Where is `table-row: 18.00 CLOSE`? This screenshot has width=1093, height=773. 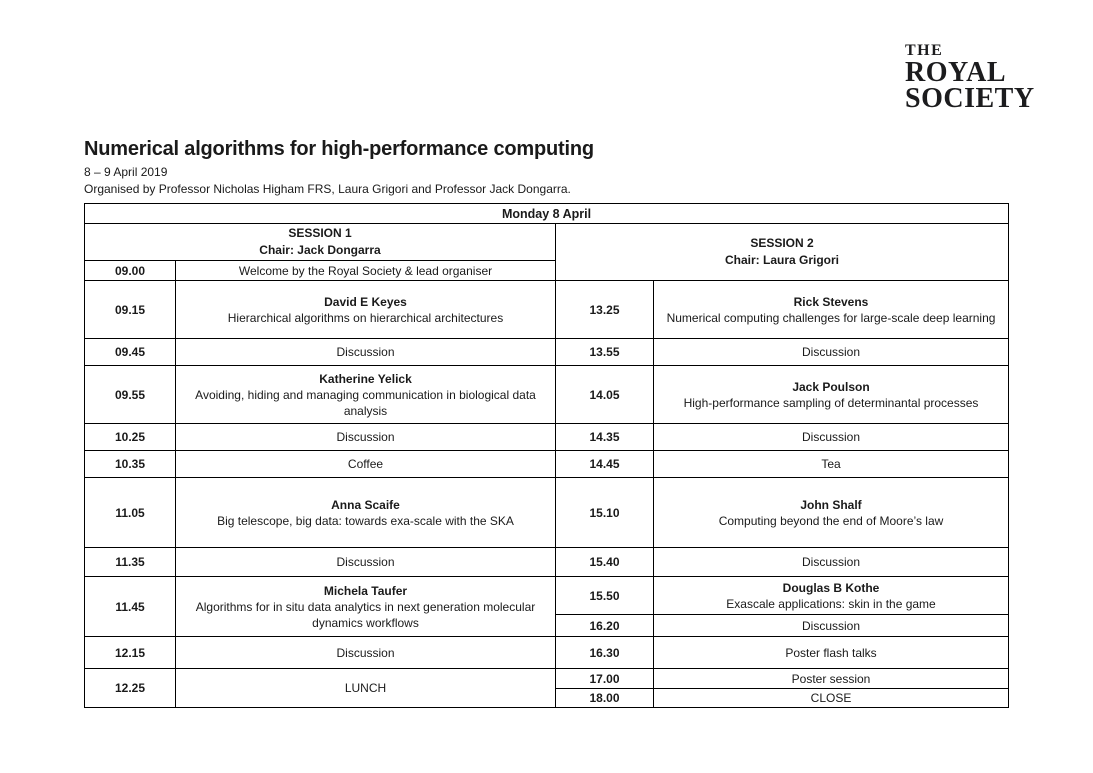 table-row: 18.00 CLOSE is located at coordinates (547, 698).